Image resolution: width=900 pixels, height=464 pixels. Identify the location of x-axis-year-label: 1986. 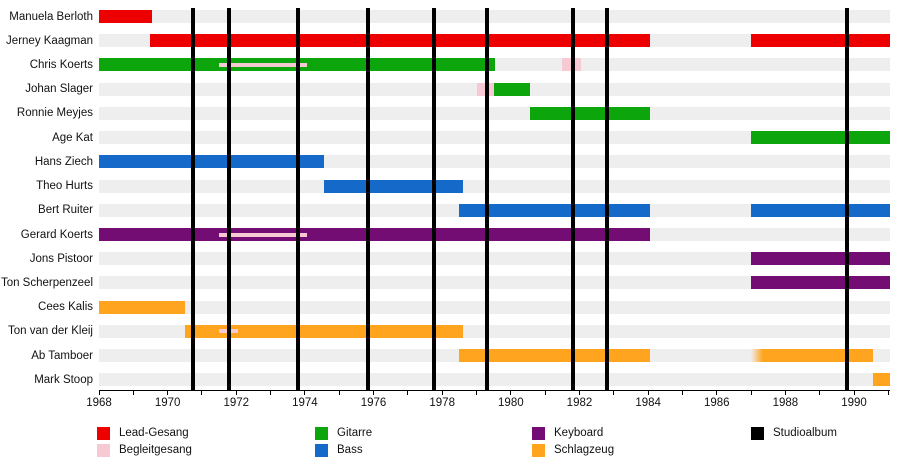
(716, 403).